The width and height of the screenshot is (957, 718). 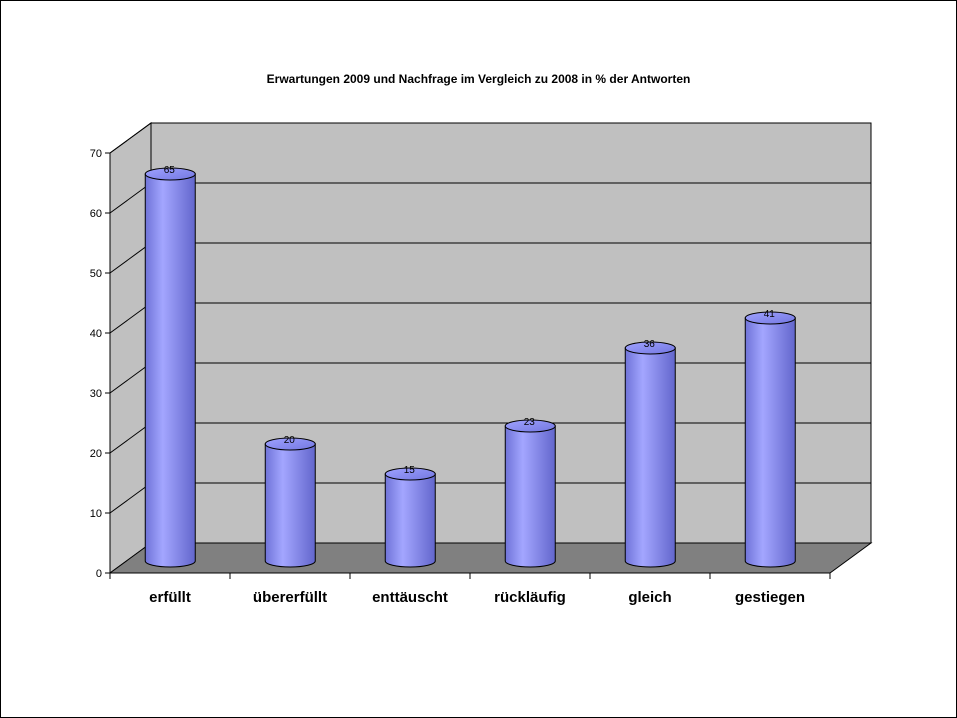 What do you see at coordinates (490, 138) in the screenshot?
I see `gridline` at bounding box center [490, 138].